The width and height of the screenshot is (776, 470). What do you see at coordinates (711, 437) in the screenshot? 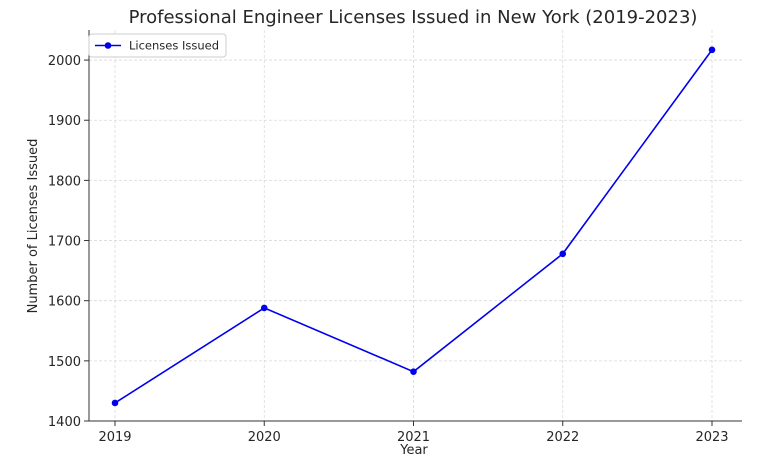
I see `x-tick-label: 2023` at bounding box center [711, 437].